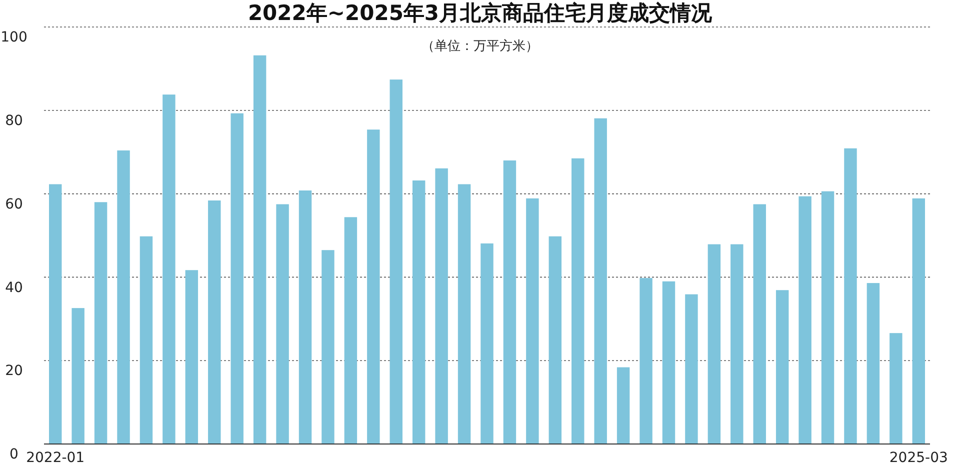  What do you see at coordinates (481, 13) in the screenshot?
I see `chart-title: 2022年~2025年3月北京商品住宅月度成交情况` at bounding box center [481, 13].